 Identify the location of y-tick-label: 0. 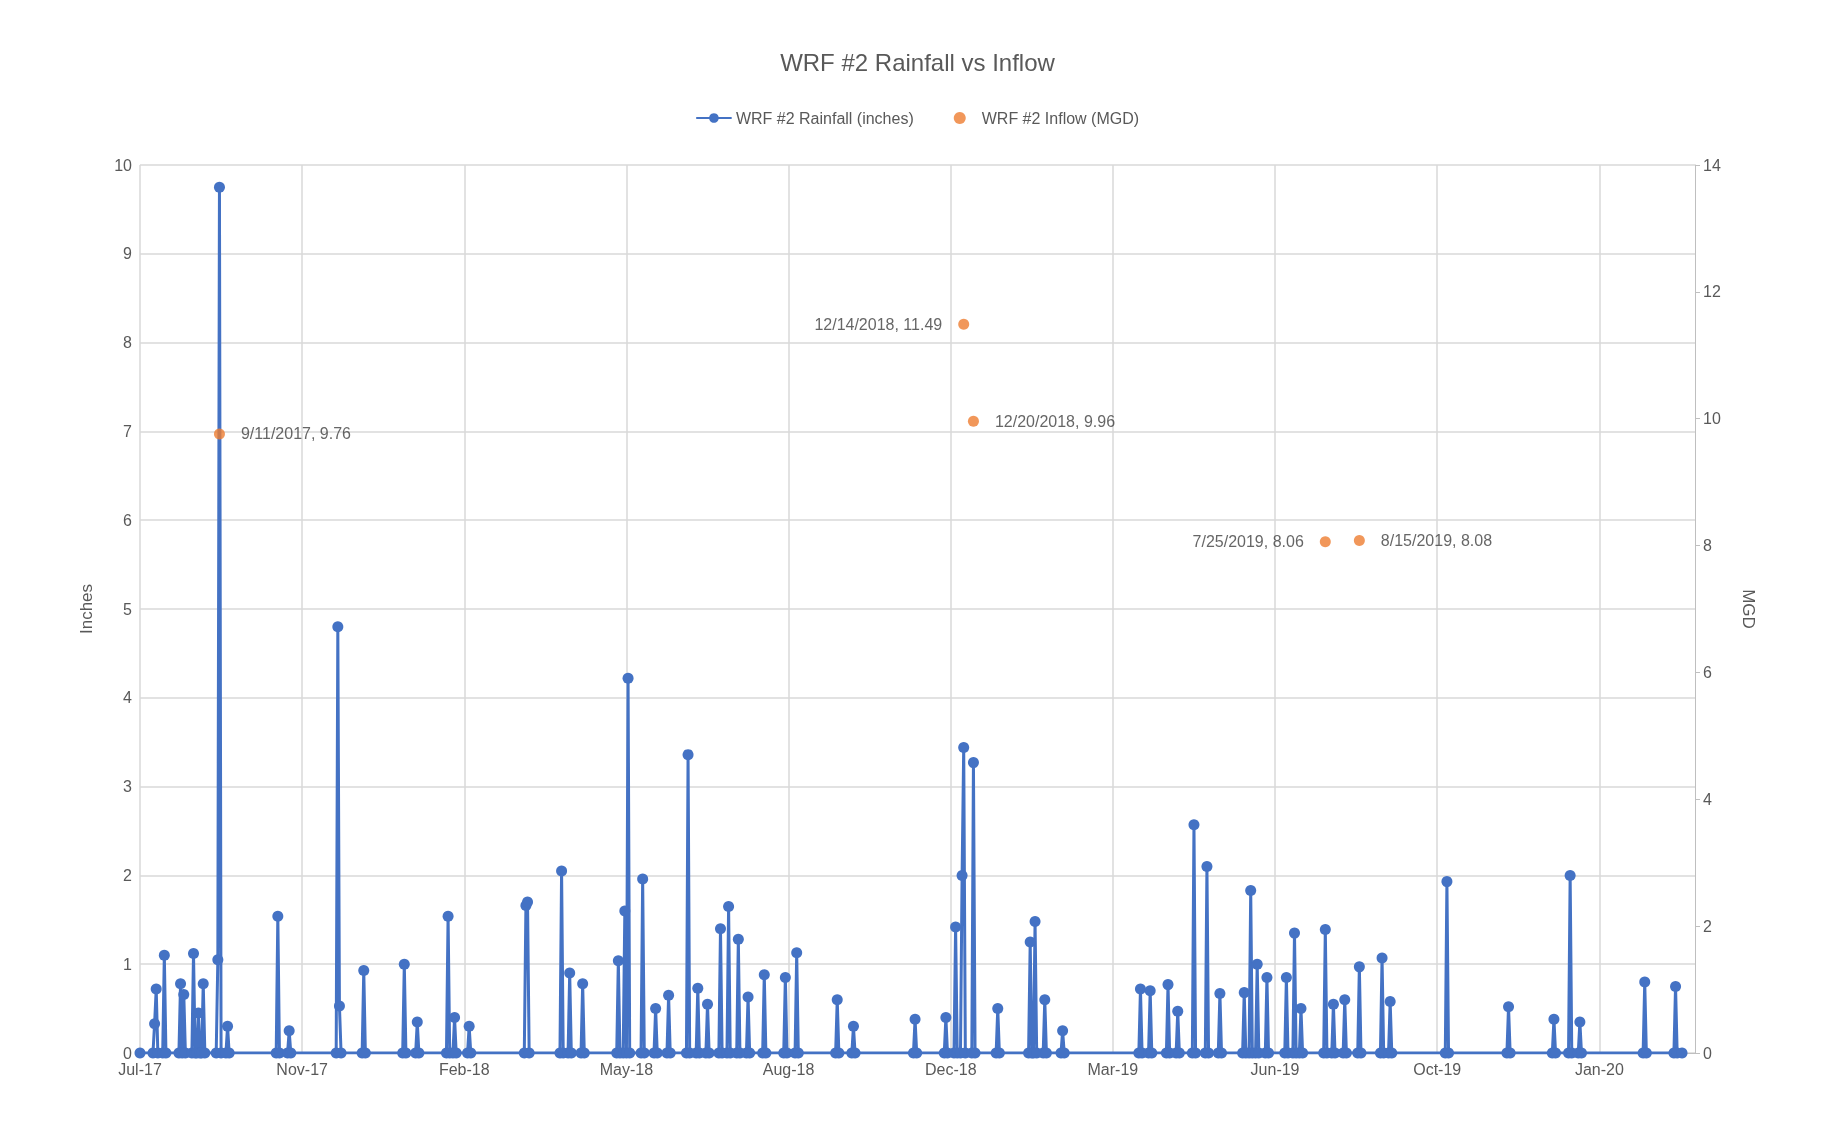
(128, 1053).